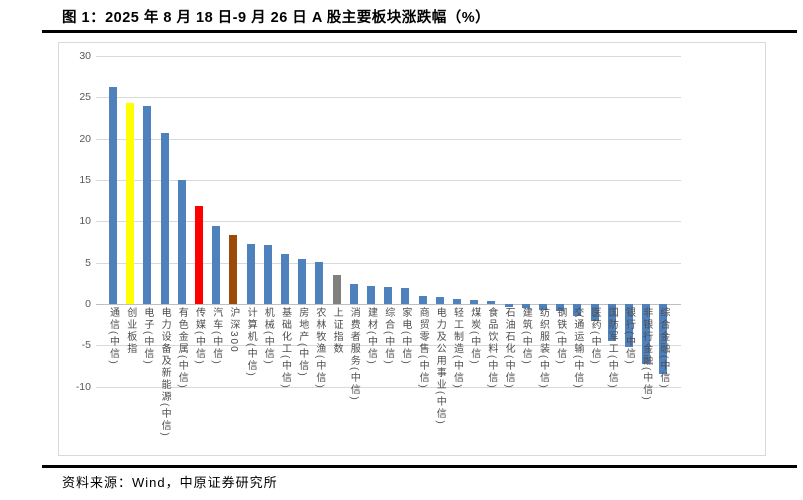  Describe the element at coordinates (405, 336) in the screenshot. I see `x-axis-category-label: 家电(中信)` at that location.